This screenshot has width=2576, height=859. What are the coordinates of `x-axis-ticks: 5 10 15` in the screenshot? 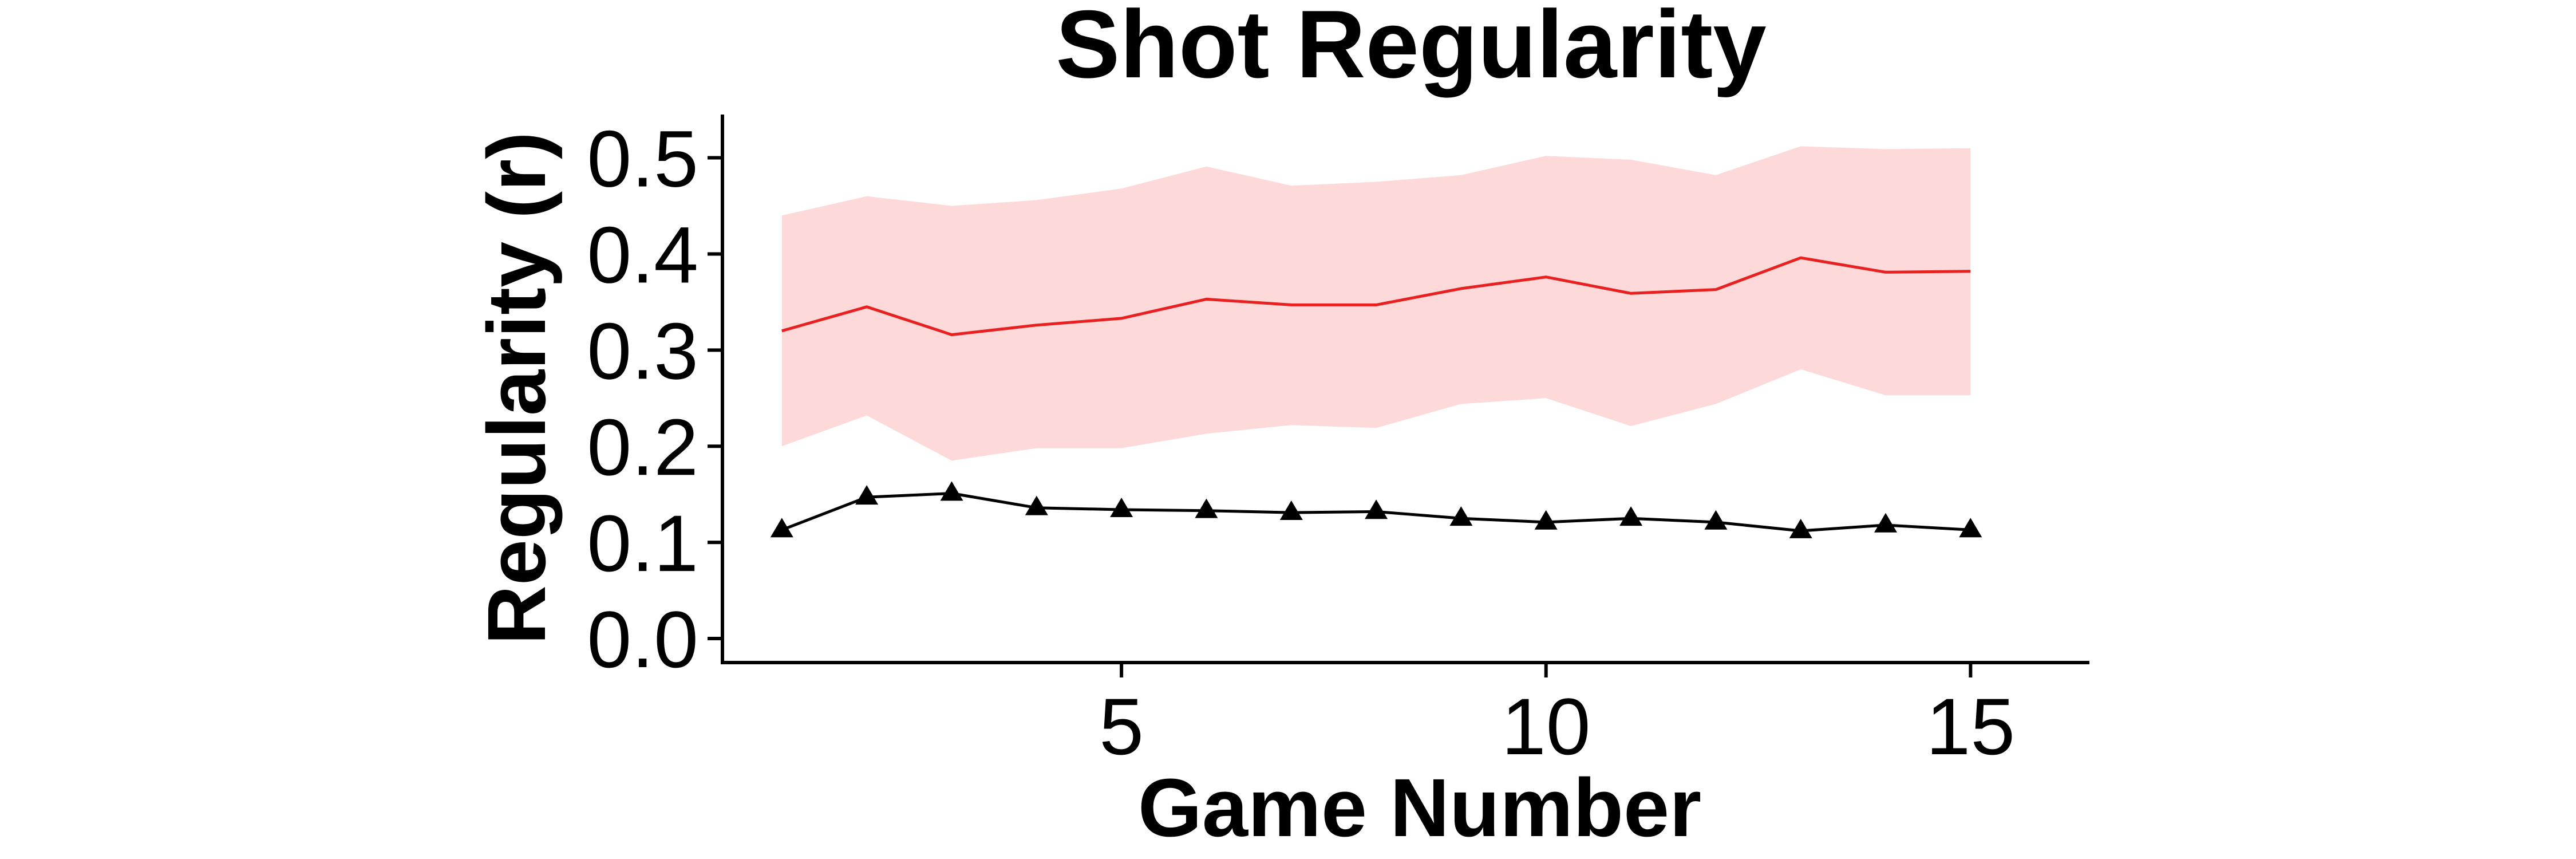 It's located at (1557, 717).